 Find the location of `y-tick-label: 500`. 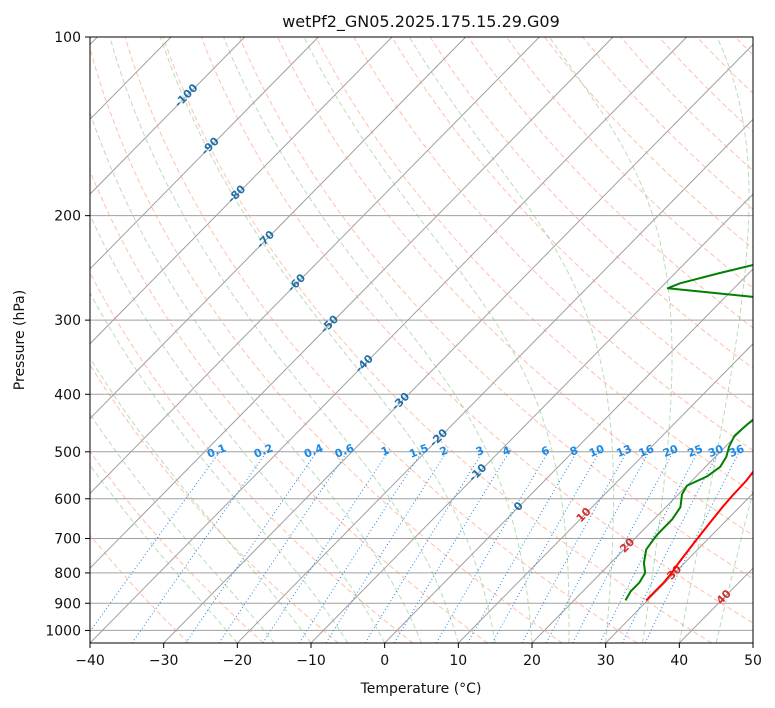

y-tick-label: 500 is located at coordinates (67, 453).